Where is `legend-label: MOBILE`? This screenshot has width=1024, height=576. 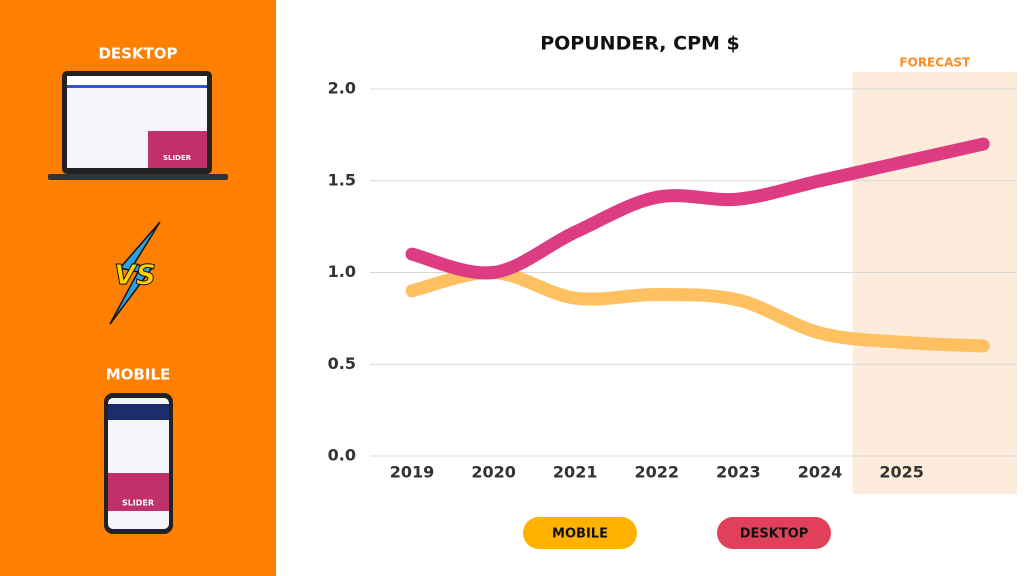 legend-label: MOBILE is located at coordinates (580, 534).